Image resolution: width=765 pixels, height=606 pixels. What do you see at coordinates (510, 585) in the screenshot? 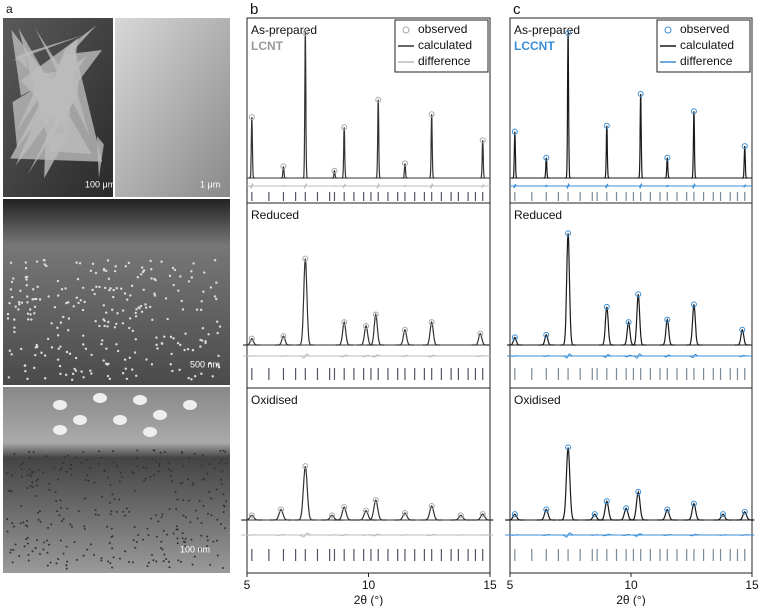
I see `x-tick-label: 5` at bounding box center [510, 585].